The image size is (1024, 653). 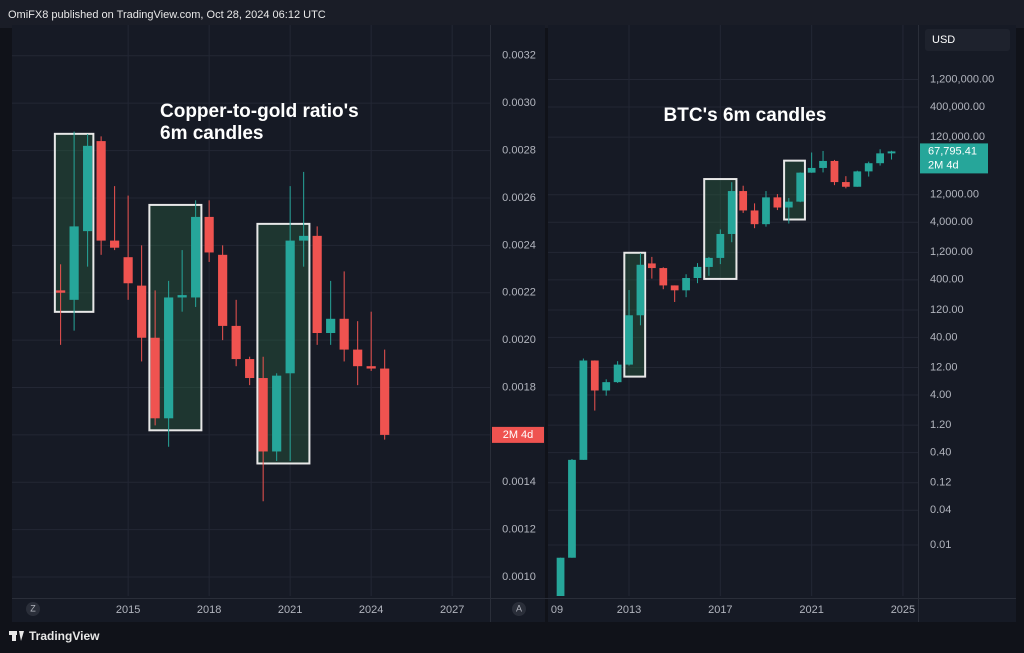 I want to click on y-tick-label: 1.20, so click(x=940, y=425).